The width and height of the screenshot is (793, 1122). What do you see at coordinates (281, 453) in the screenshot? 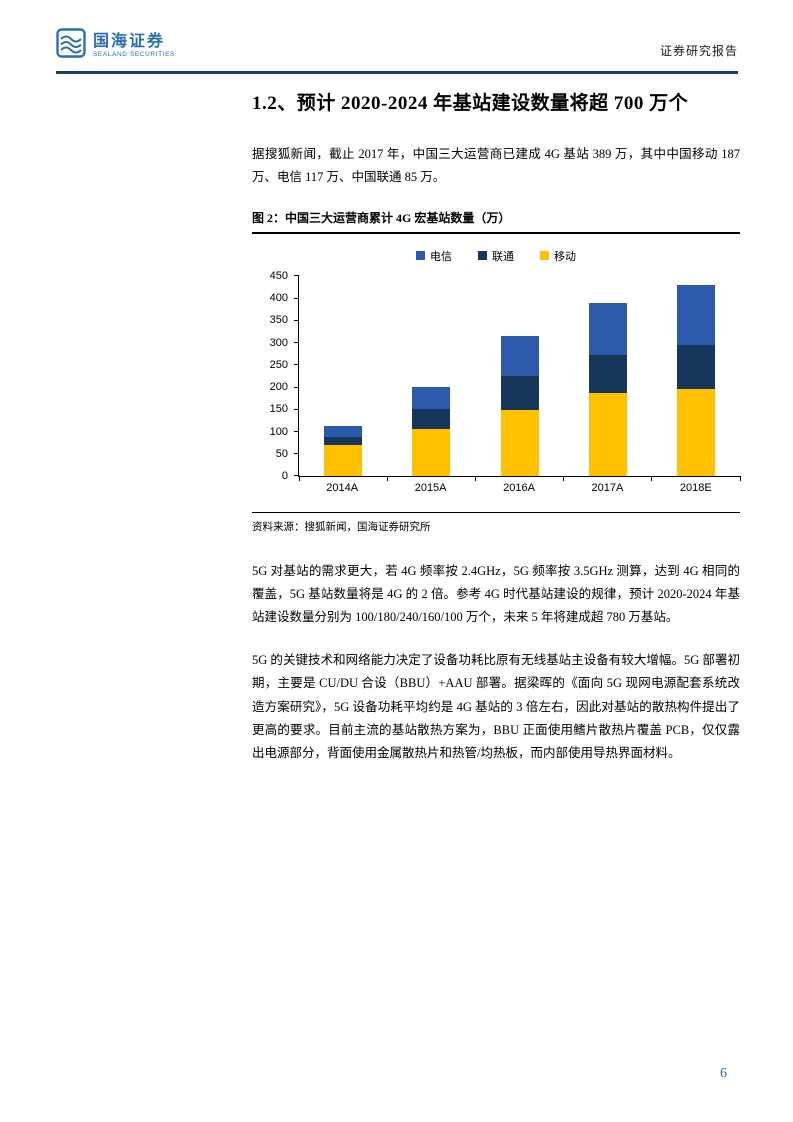
I see `y-axis-label: 50` at bounding box center [281, 453].